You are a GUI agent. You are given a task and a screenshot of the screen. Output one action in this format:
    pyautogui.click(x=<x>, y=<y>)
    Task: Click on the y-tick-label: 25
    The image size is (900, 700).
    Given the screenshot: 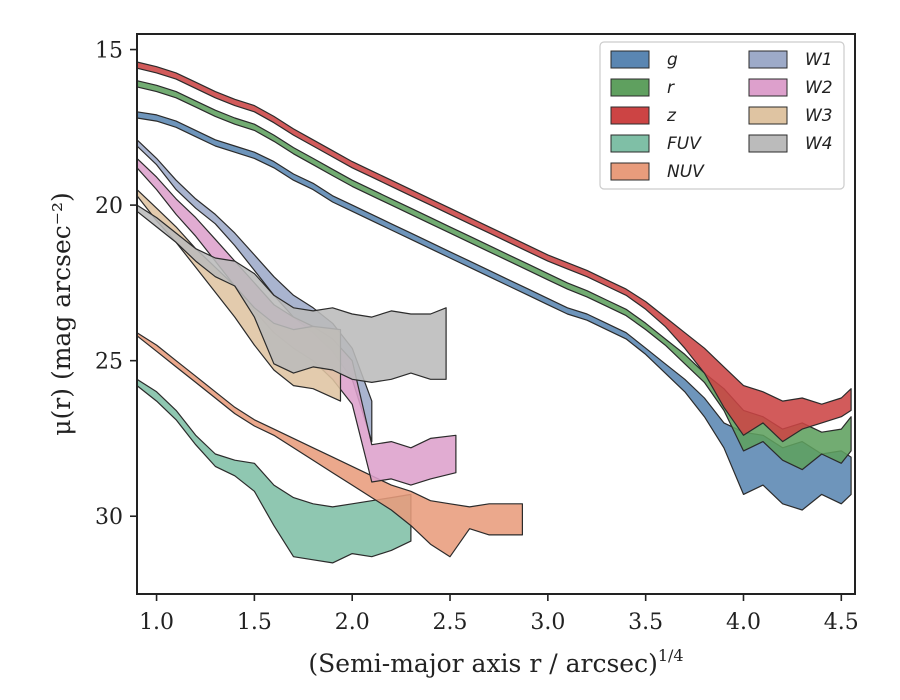 What is the action you would take?
    pyautogui.click(x=109, y=362)
    